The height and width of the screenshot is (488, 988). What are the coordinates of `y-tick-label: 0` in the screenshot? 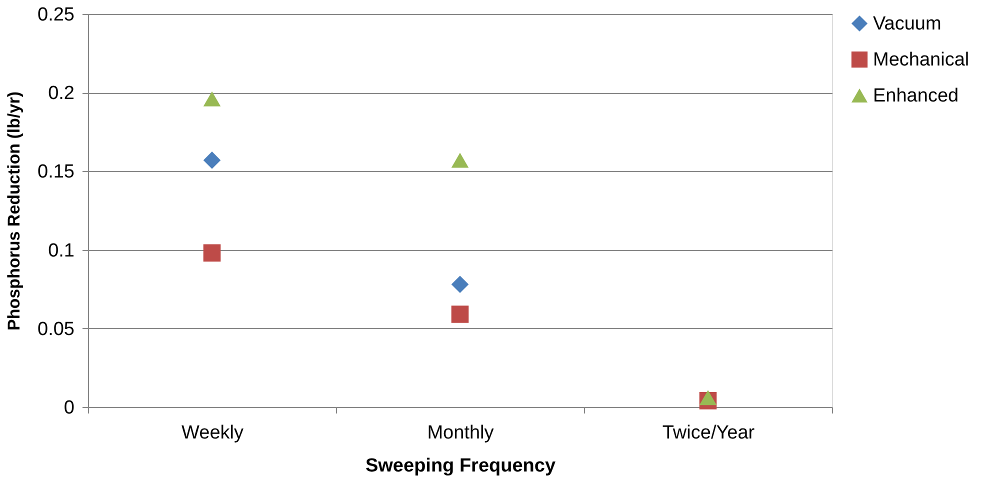 It's located at (69, 408).